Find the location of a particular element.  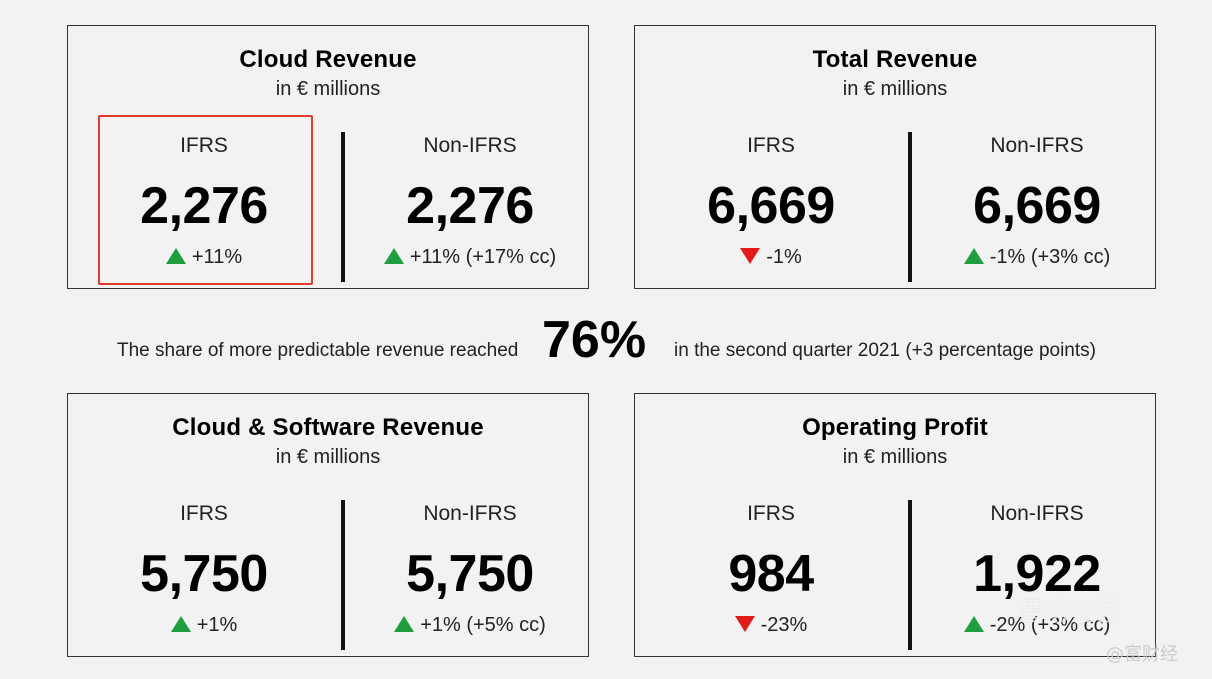

non-ifrs-change: -1% (+3% cc) is located at coordinates (1037, 257).